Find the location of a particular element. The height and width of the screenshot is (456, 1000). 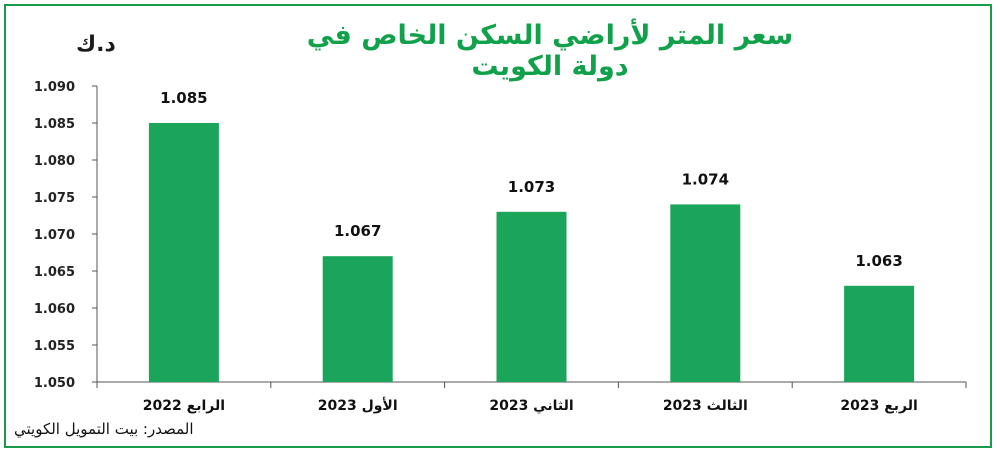

y-tick-label: 1.085 is located at coordinates (54, 124).